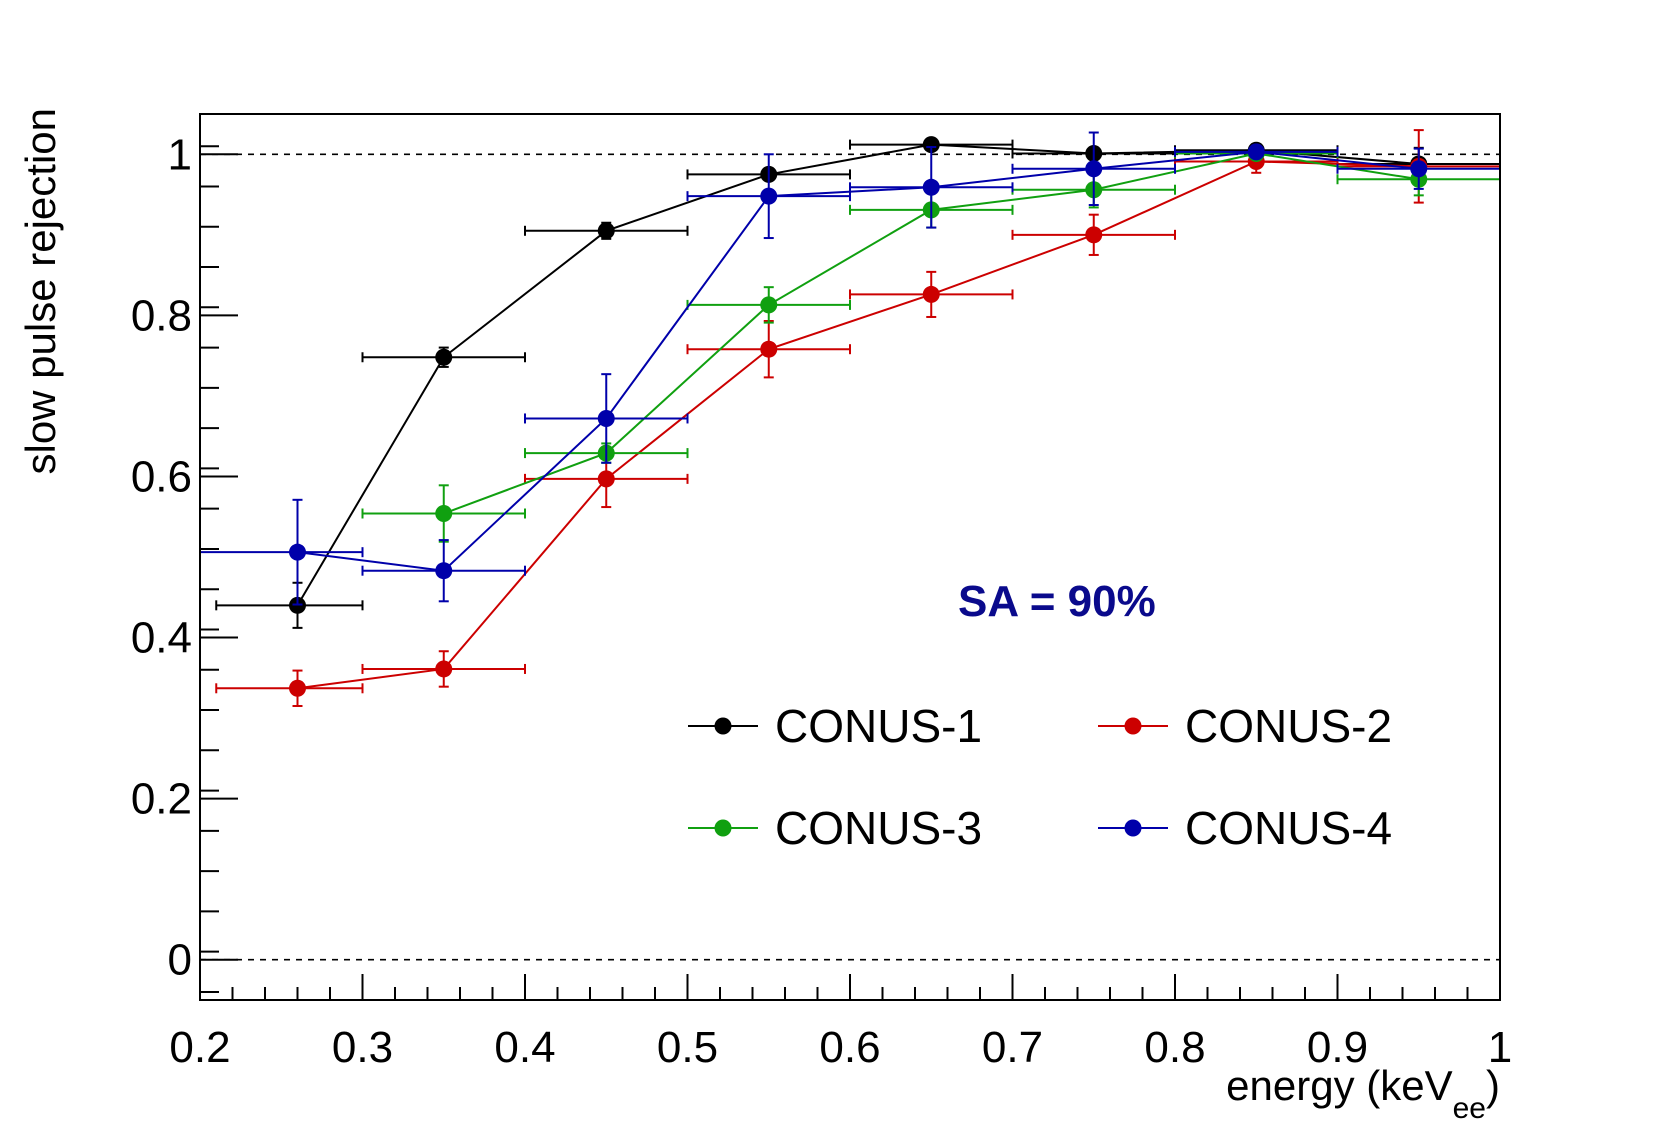 This screenshot has height=1134, width=1661. I want to click on x-tick-label: 0.6, so click(849, 1047).